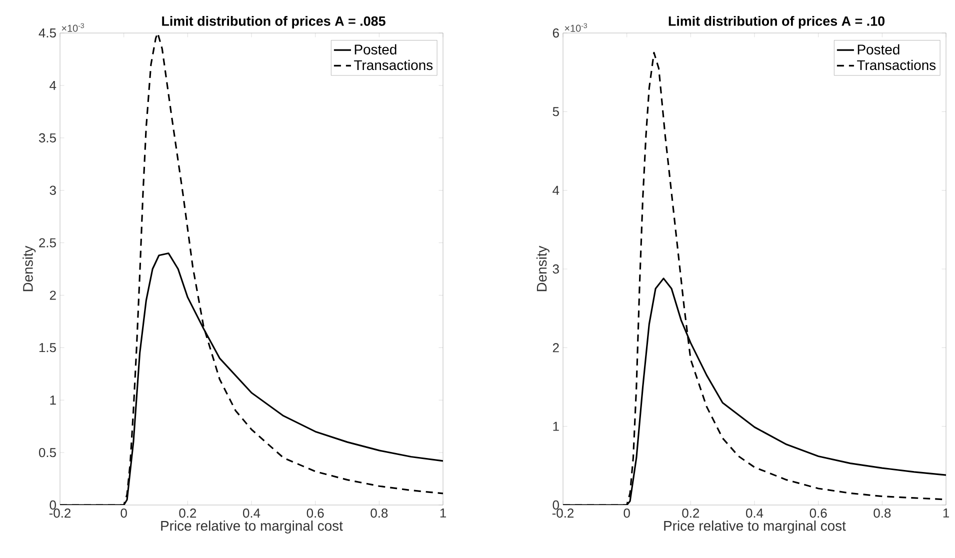  Describe the element at coordinates (47, 347) in the screenshot. I see `y-tick-label: 1.5` at that location.